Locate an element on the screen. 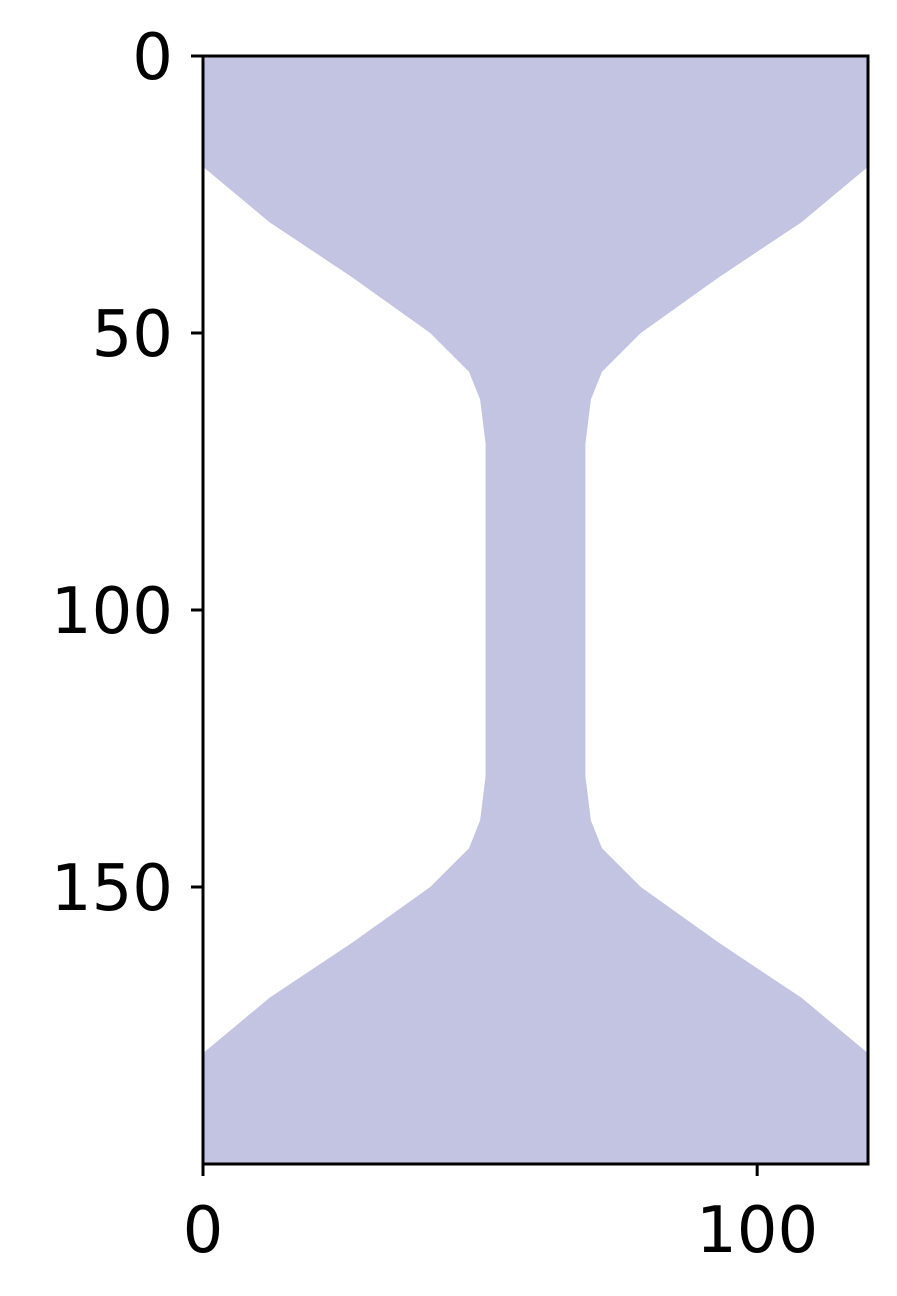  x-axis-ticks: 0 100 is located at coordinates (500, 1216).